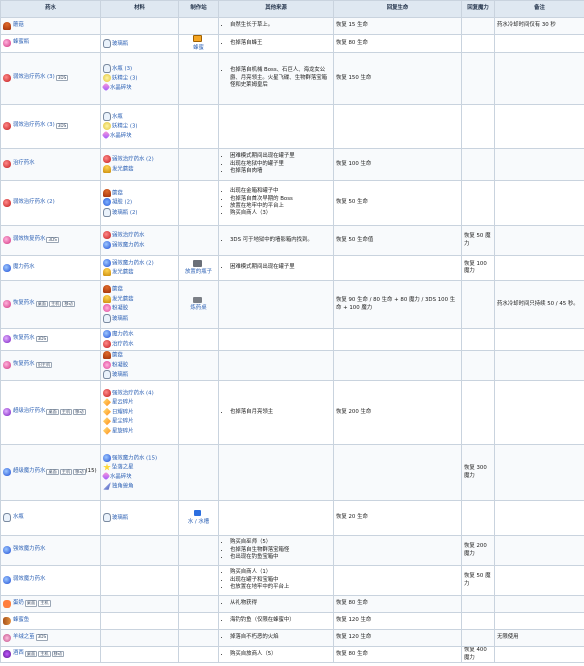 The height and width of the screenshot is (666, 584). I want to click on sources-list: 购买自旅商人（5）, so click(276, 654).